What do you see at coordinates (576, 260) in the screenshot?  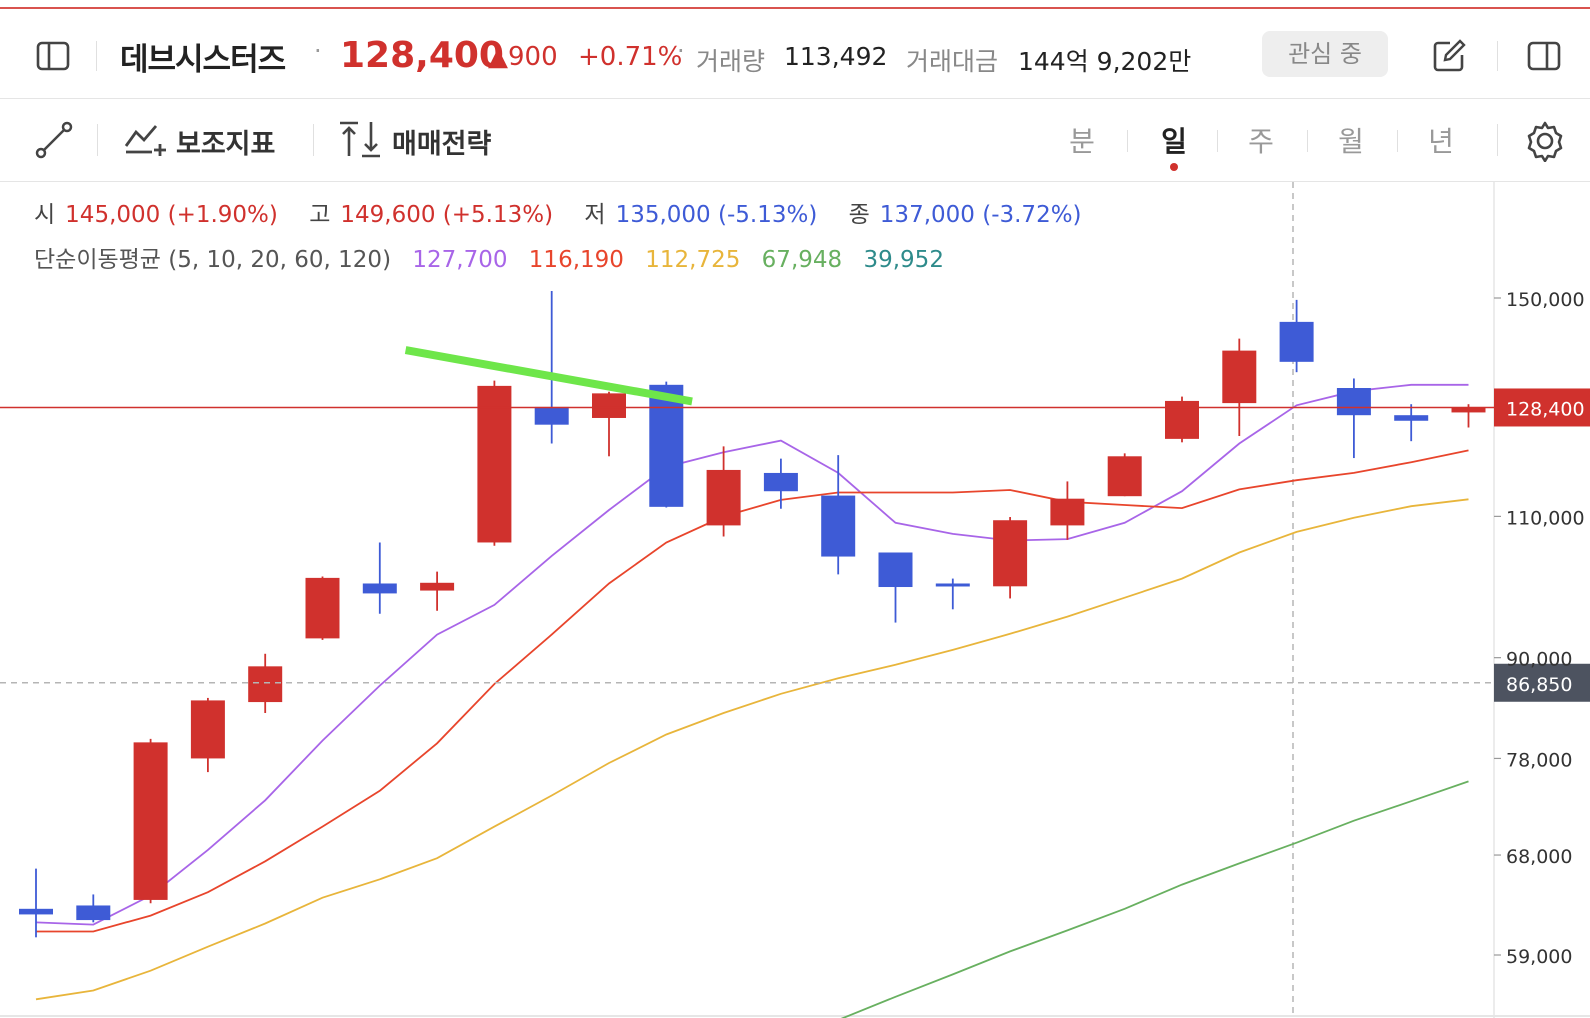 I see `ma10-value: 116,190` at bounding box center [576, 260].